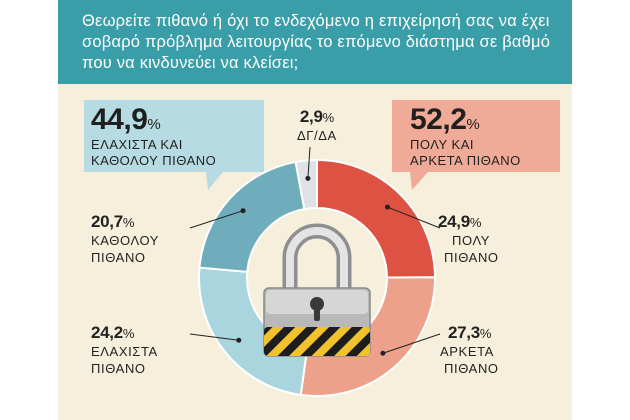 The image size is (630, 420). Describe the element at coordinates (306, 184) in the screenshot. I see `donut-slice-dgda` at that location.